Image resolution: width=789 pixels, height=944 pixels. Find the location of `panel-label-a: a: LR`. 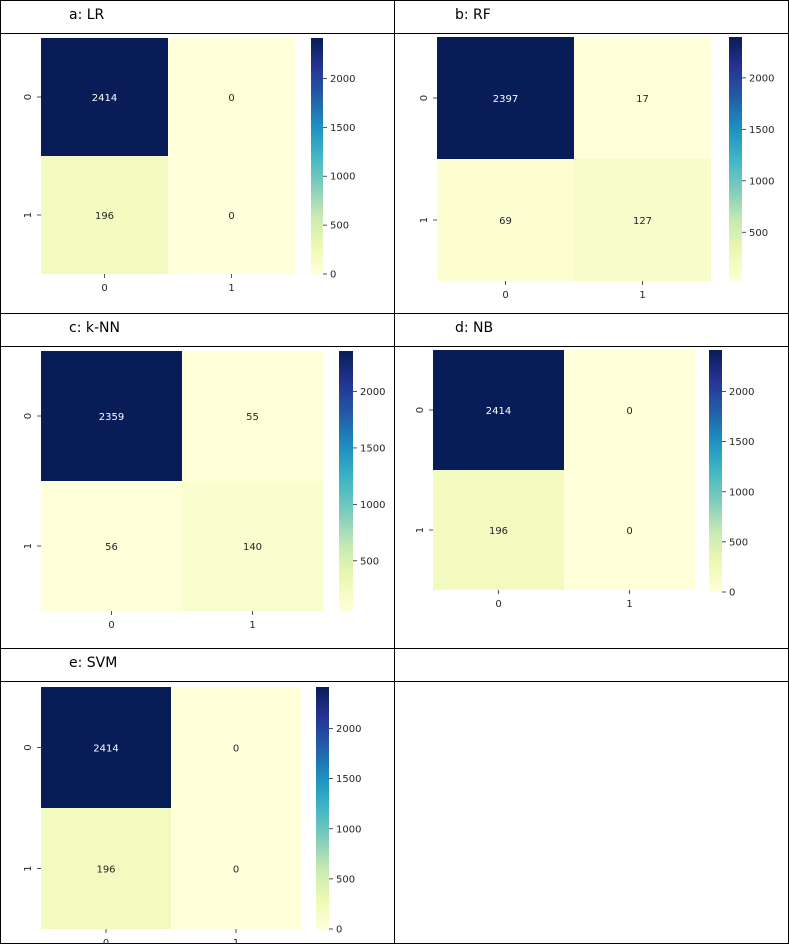

panel-label-a: a: LR is located at coordinates (87, 15).